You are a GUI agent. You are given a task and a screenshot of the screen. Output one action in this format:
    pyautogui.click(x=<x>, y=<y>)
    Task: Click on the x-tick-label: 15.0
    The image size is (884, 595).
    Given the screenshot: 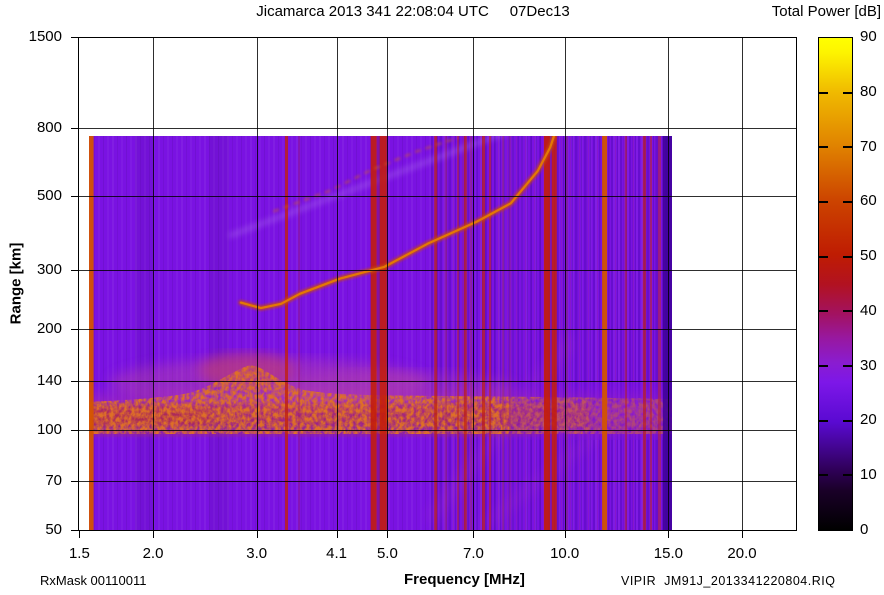 What is the action you would take?
    pyautogui.click(x=668, y=553)
    